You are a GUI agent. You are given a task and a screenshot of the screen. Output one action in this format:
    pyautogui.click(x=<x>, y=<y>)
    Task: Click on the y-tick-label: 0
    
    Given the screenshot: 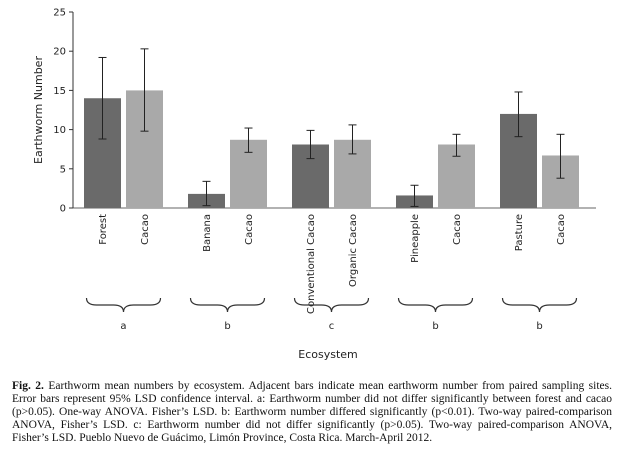 What is the action you would take?
    pyautogui.click(x=63, y=209)
    